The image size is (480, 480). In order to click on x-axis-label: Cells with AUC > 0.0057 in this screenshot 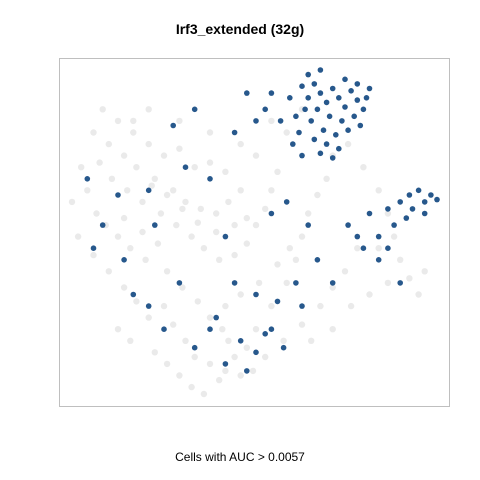, I will do `click(240, 457)`.